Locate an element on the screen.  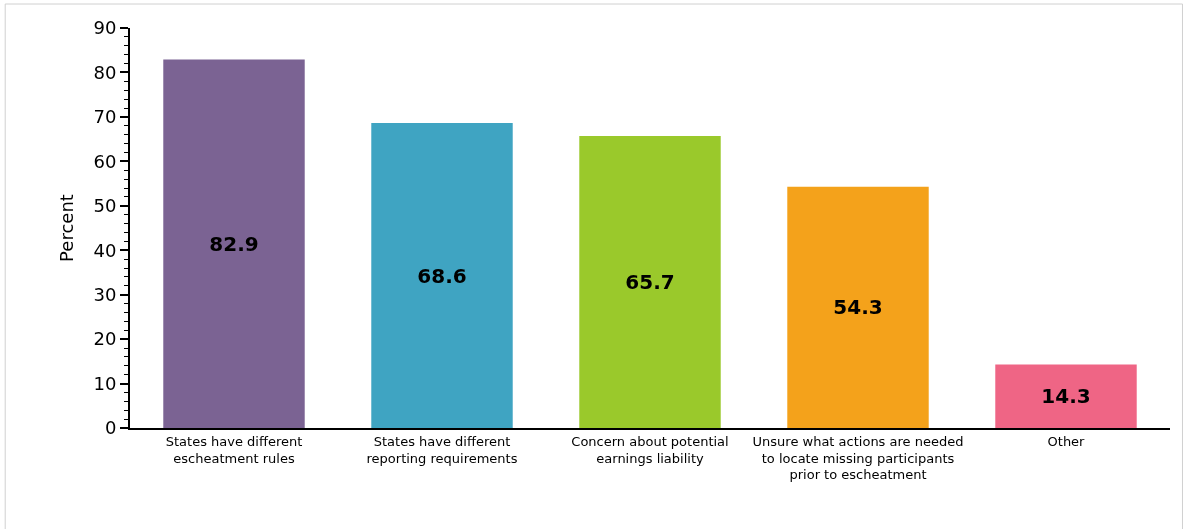
x-tick-label: Concern about potential earnings liability is located at coordinates (650, 449).